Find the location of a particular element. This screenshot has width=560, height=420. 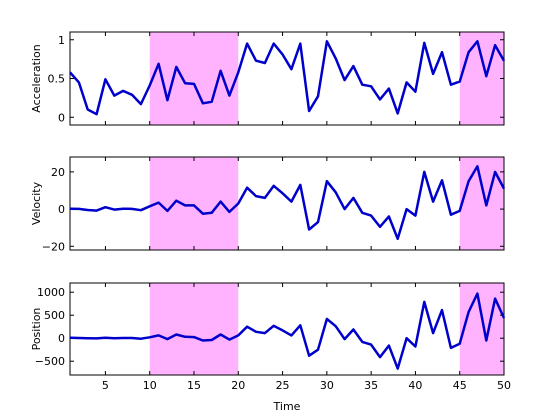

position-xtick-label: 10 is located at coordinates (150, 385).